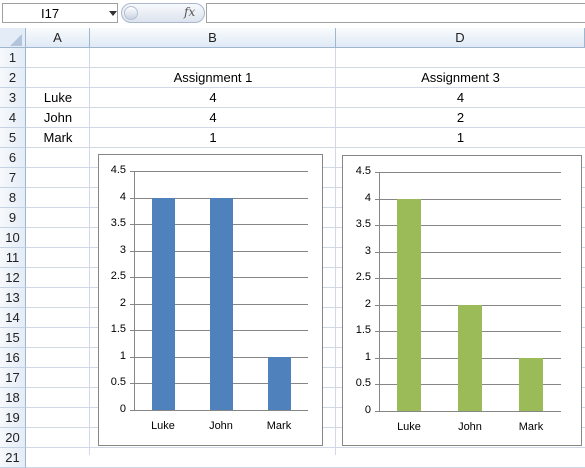 The image size is (585, 468). Describe the element at coordinates (13, 438) in the screenshot. I see `row-header-20: 20` at that location.